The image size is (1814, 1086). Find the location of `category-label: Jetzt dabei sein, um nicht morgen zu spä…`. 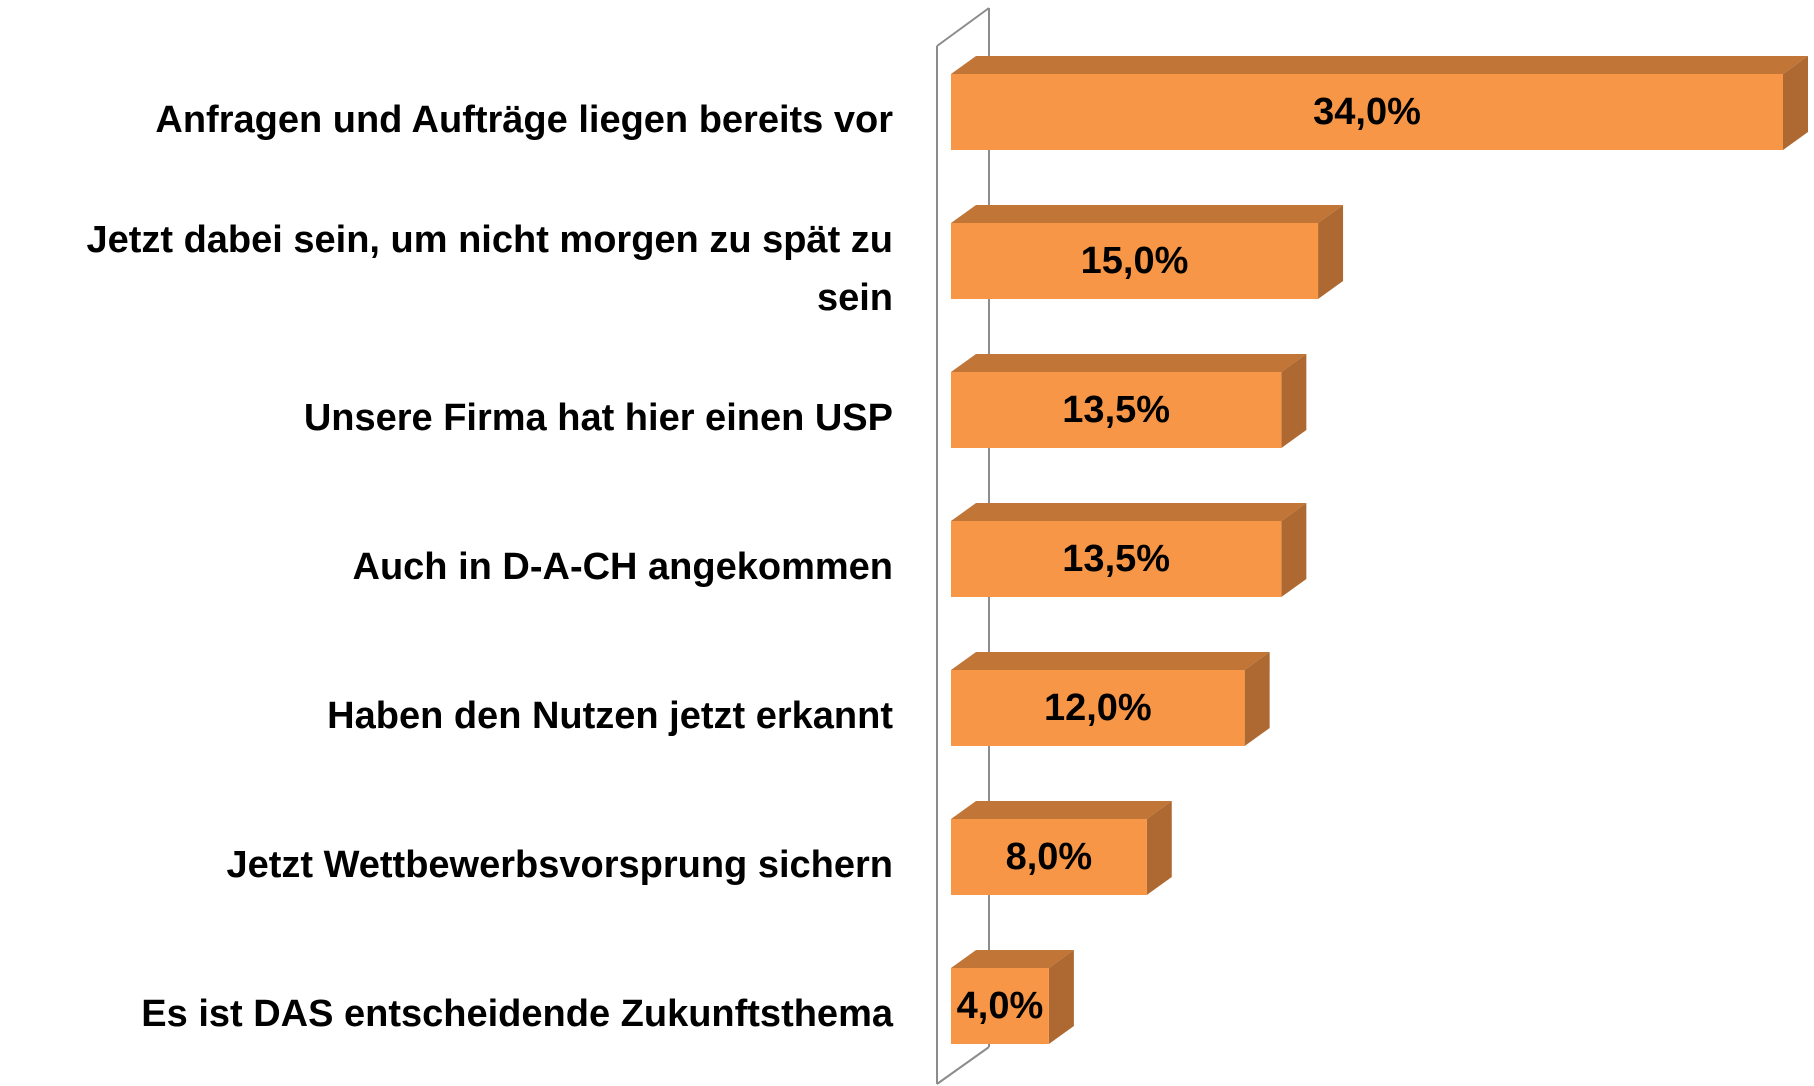

category-label: Jetzt dabei sein, um nicht morgen zu spä… is located at coordinates (489, 269).